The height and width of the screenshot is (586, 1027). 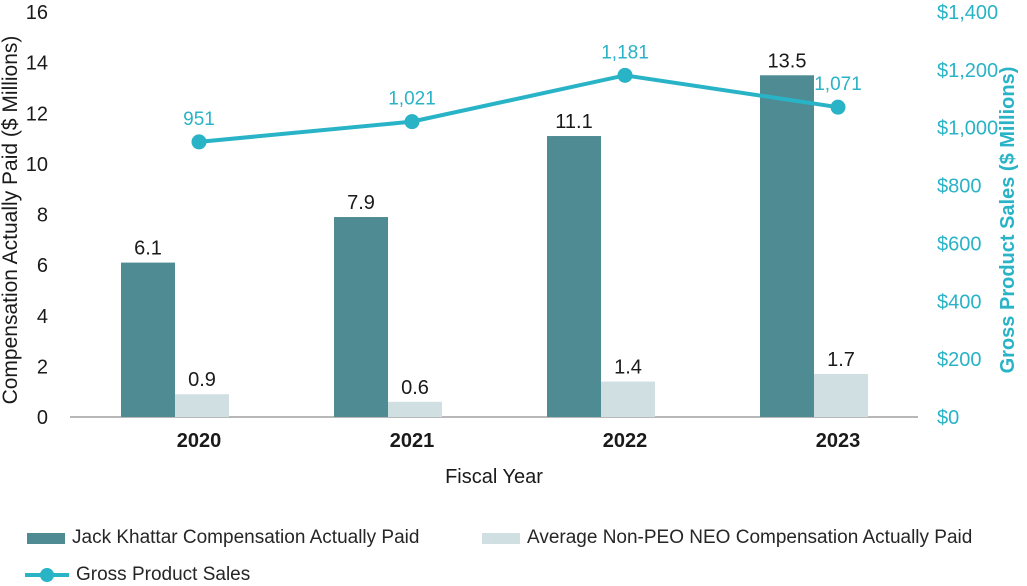 I want to click on left-axis-tick-label: 4, so click(x=42, y=317).